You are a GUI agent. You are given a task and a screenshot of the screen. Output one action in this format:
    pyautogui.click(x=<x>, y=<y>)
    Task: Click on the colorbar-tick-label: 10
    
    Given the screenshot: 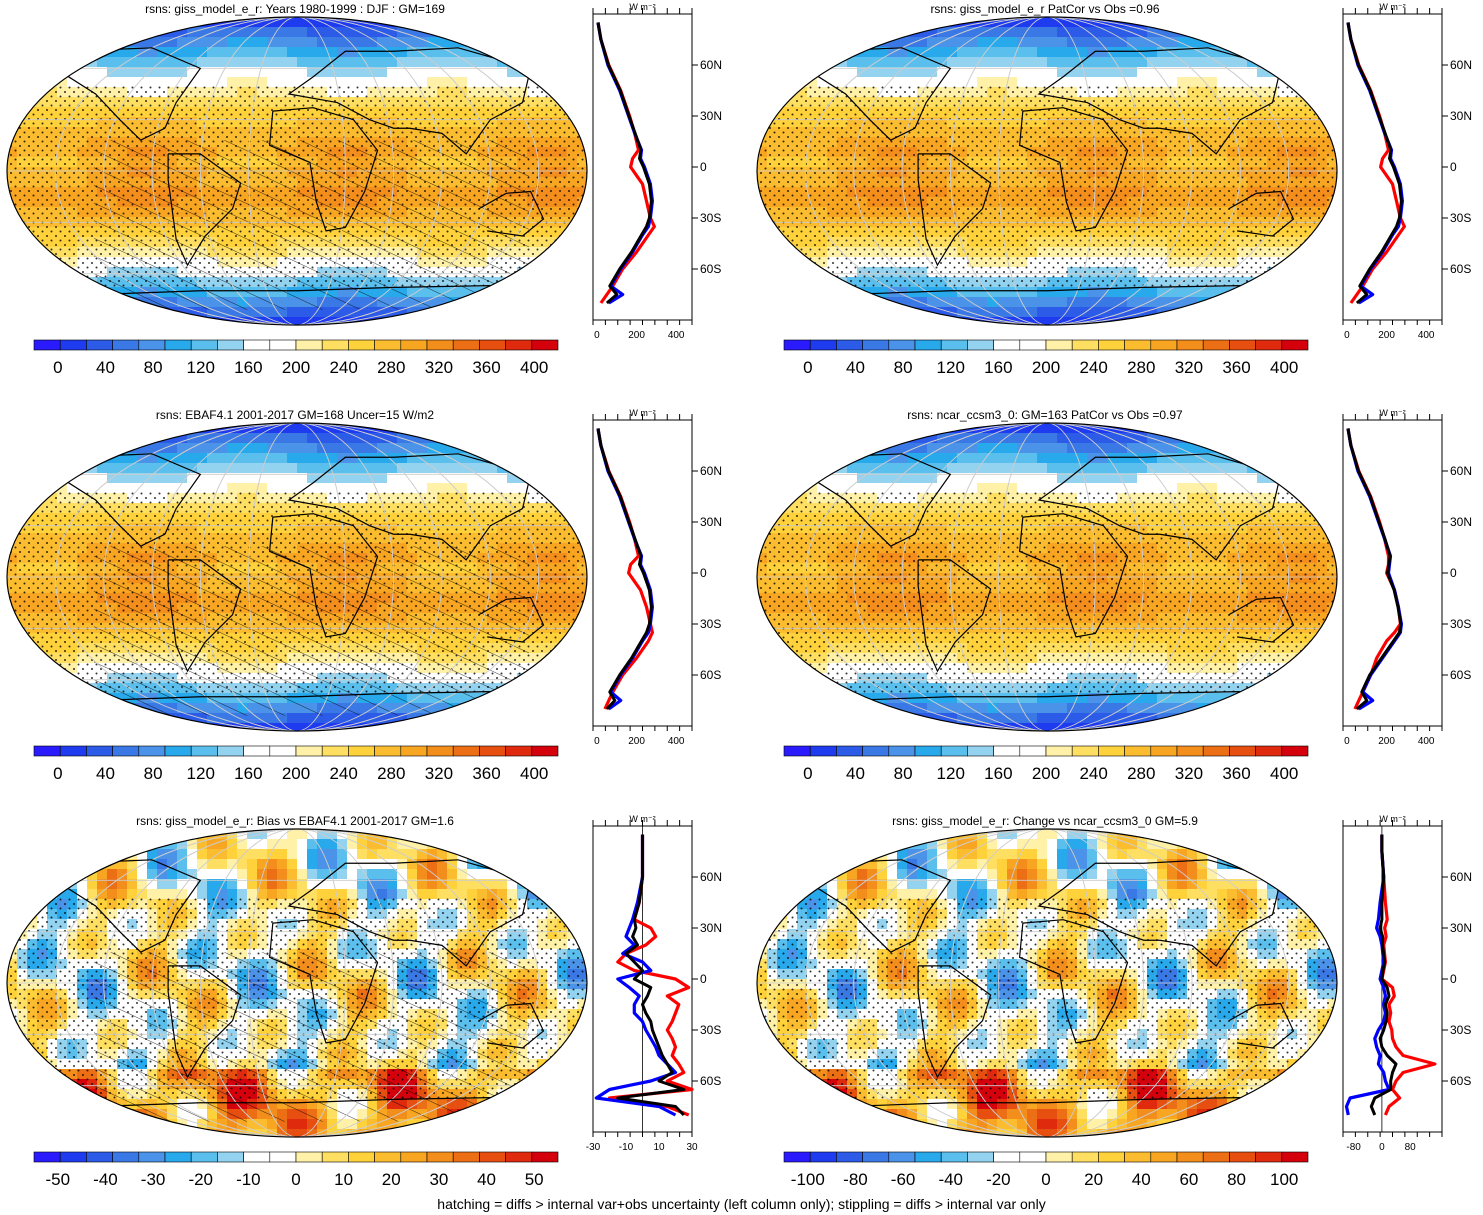 What is the action you would take?
    pyautogui.click(x=343, y=1179)
    